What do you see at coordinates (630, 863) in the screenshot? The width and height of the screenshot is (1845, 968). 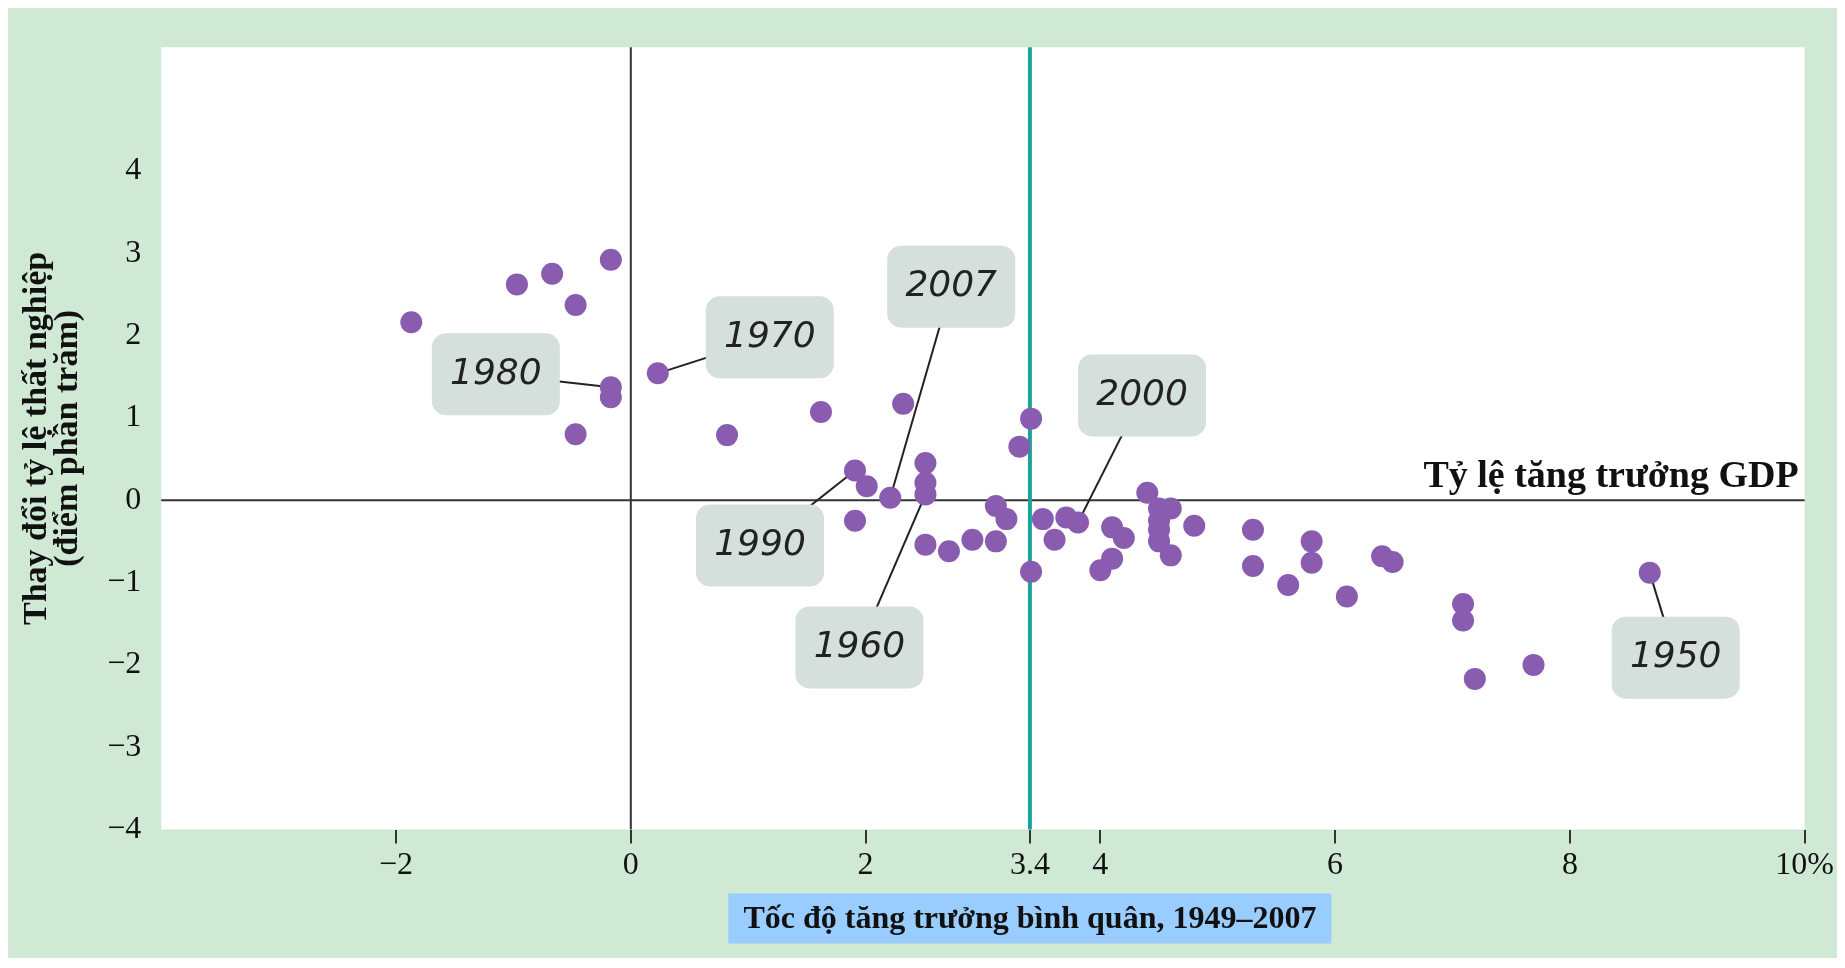 I see `x-tick-label: 0` at bounding box center [630, 863].